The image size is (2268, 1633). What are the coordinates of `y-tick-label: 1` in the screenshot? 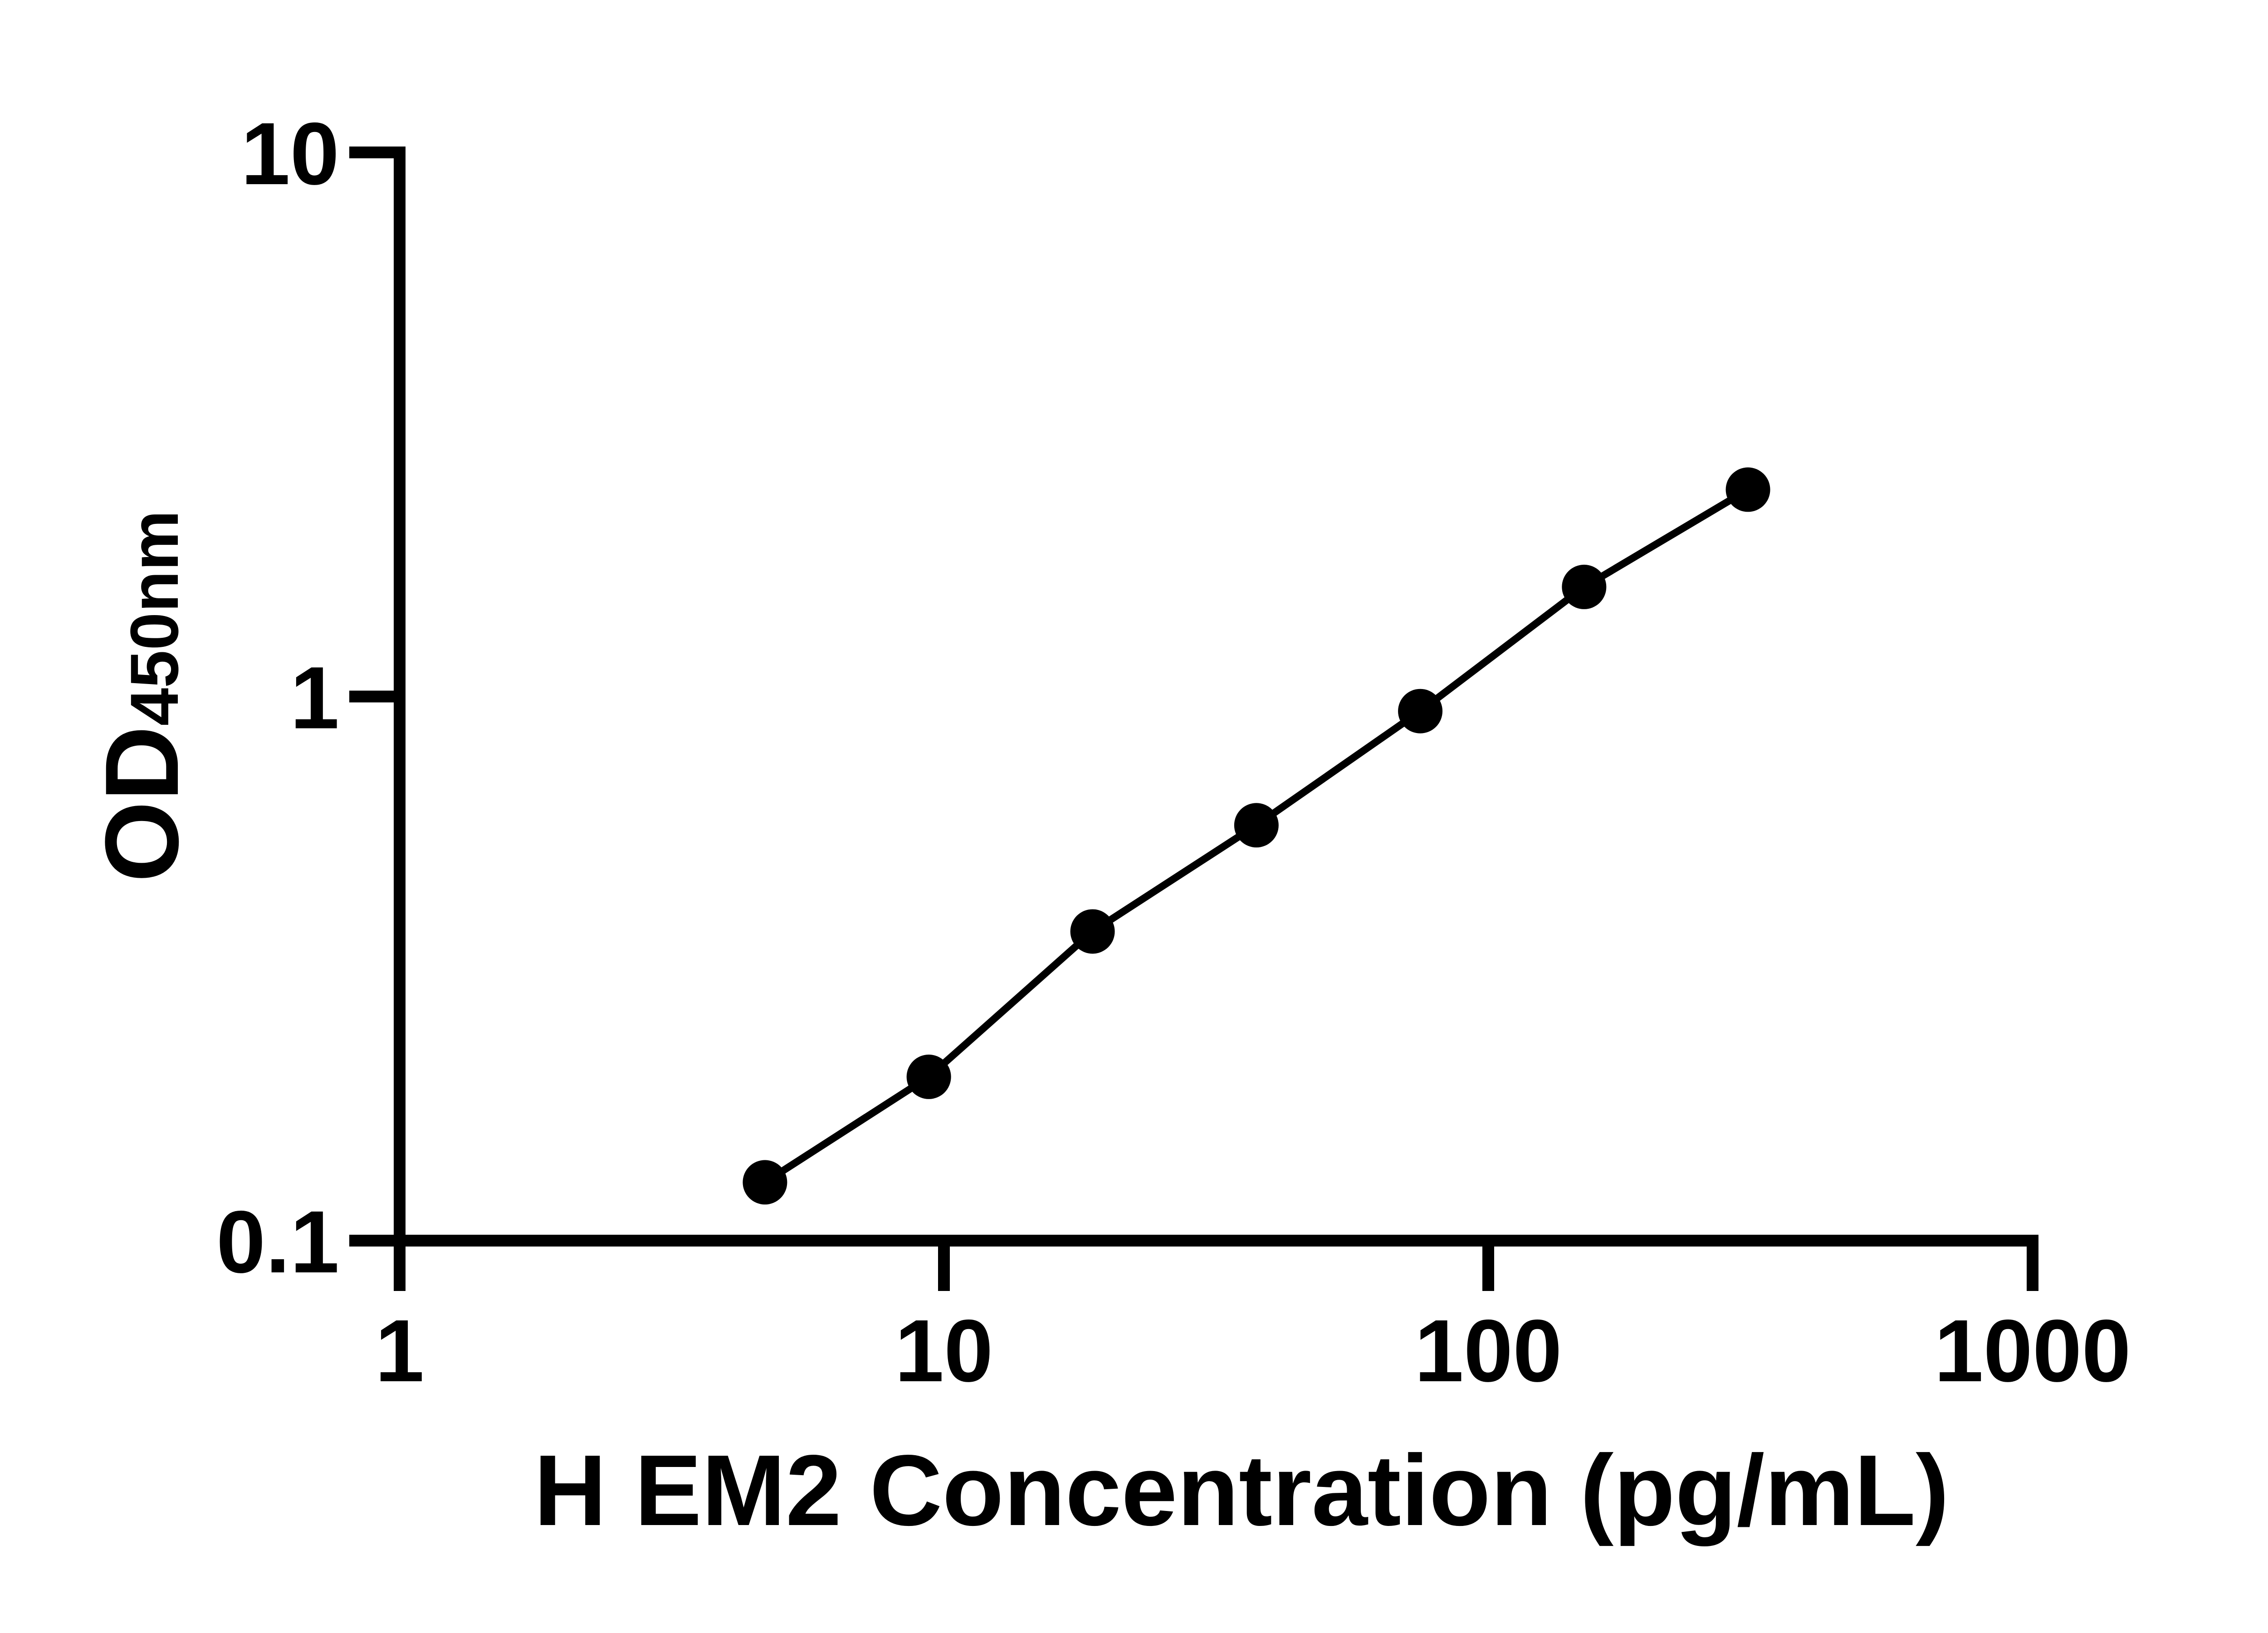 It's located at (315, 698).